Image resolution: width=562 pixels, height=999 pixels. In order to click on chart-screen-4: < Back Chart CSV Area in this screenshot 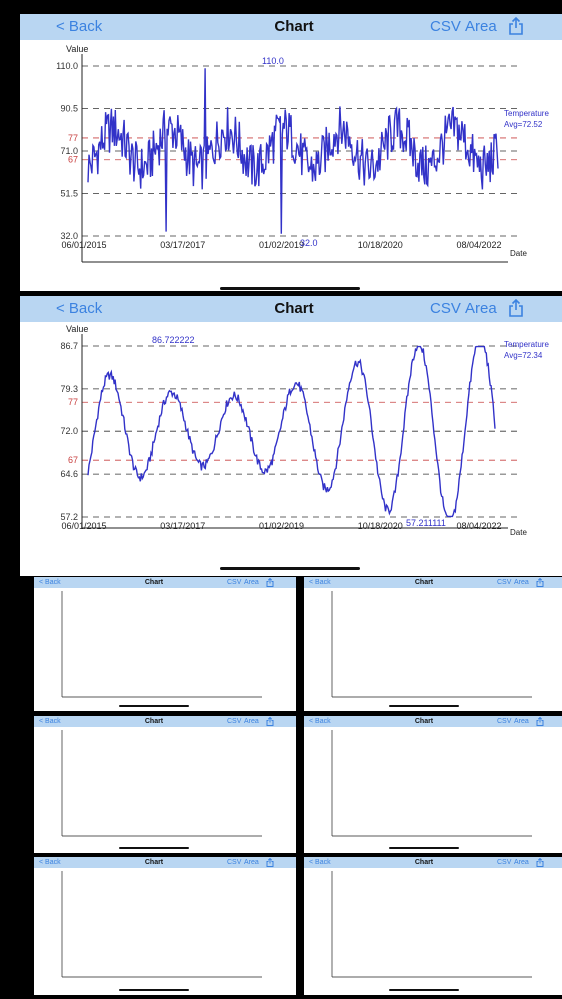, I will do `click(433, 644)`.